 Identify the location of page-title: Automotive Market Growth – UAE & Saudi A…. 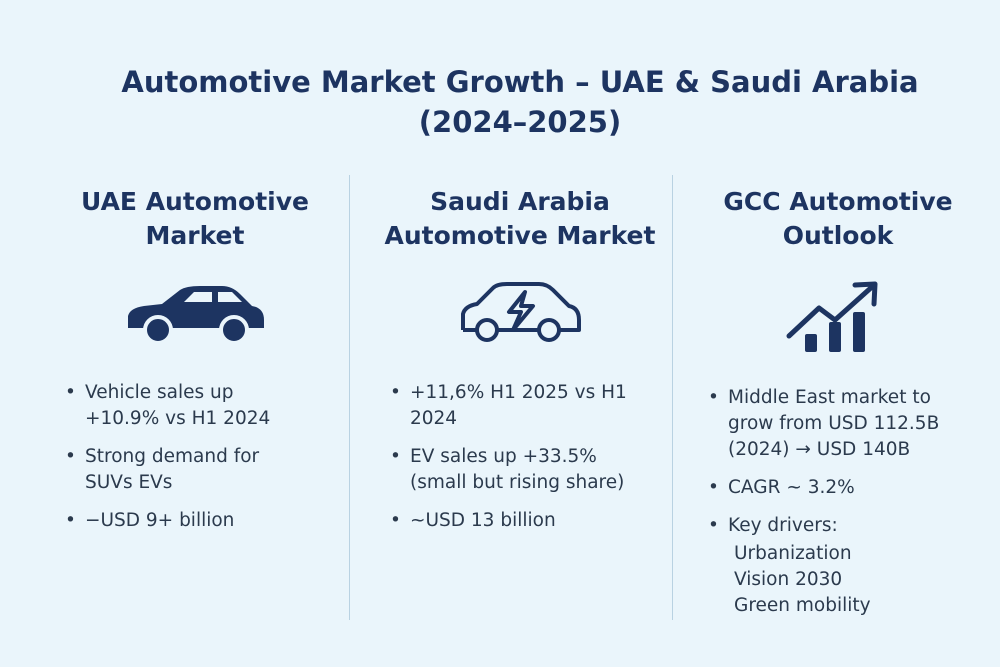
(520, 102).